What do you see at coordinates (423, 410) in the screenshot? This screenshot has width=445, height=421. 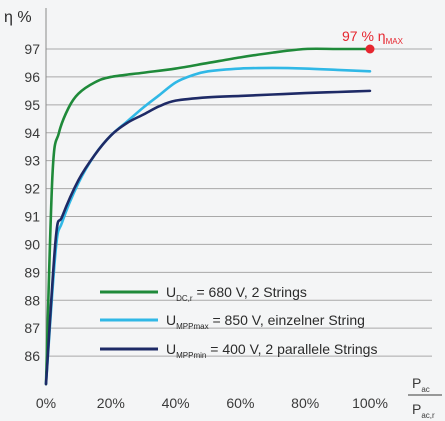 I see `x-axis-label-denominator: Pac,r` at bounding box center [423, 410].